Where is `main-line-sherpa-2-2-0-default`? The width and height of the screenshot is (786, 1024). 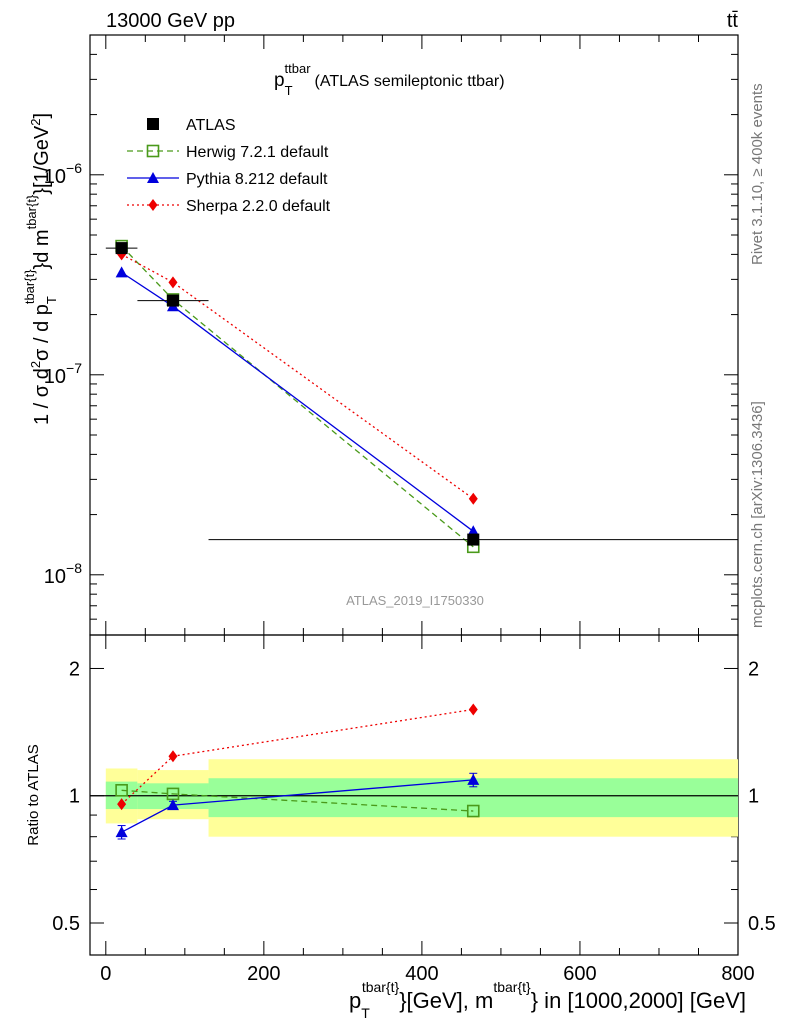 main-line-sherpa-2-2-0-default is located at coordinates (297, 376).